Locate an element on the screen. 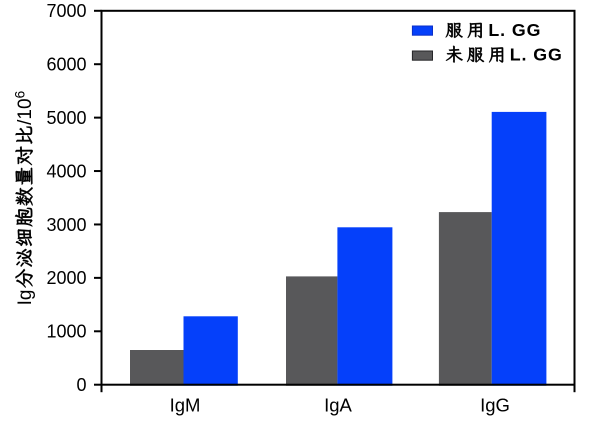  svg-text: IgM is located at coordinates (185, 405).